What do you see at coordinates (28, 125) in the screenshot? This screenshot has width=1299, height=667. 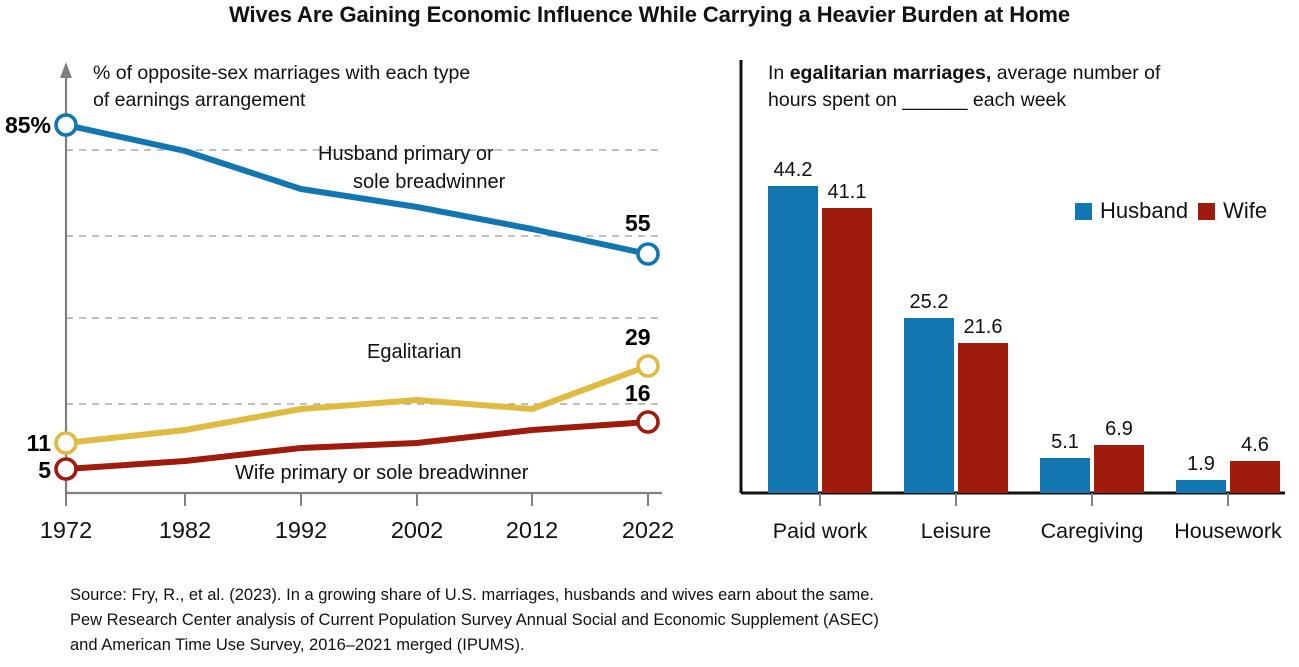 I see `value-label-husband-start: 85%` at bounding box center [28, 125].